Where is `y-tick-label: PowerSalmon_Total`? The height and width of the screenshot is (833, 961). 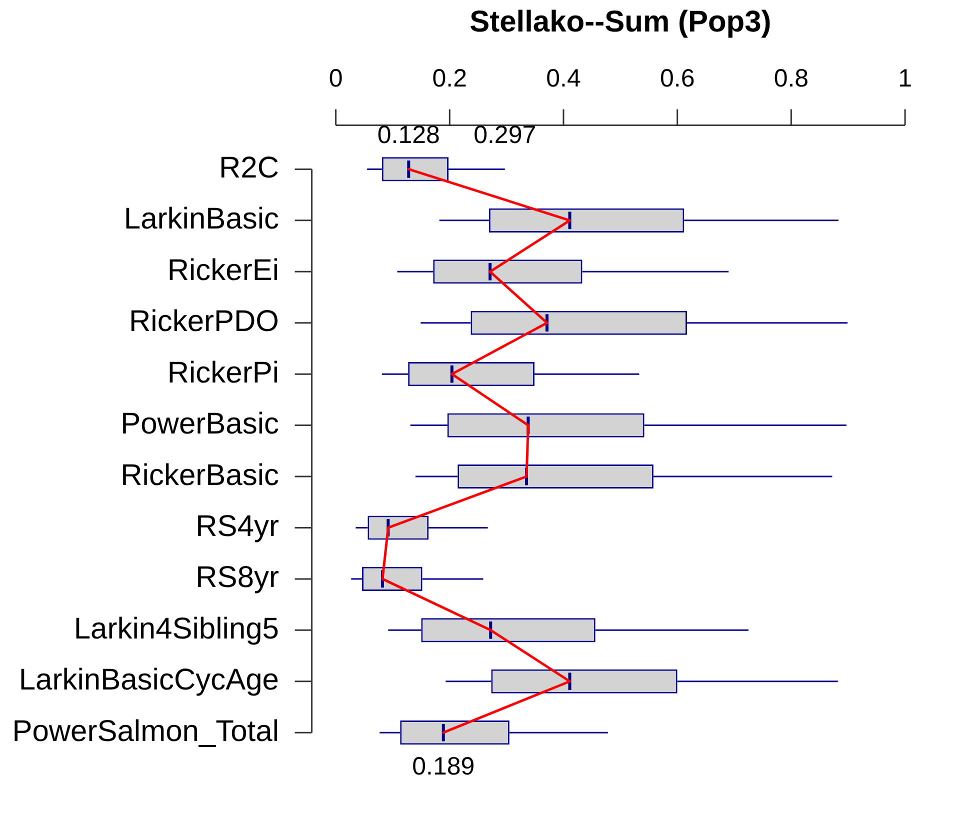
y-tick-label: PowerSalmon_Total is located at coordinates (145, 731).